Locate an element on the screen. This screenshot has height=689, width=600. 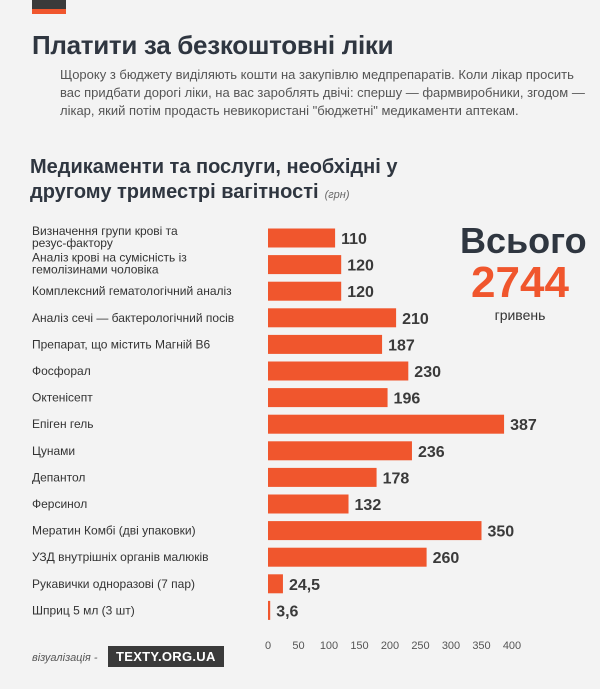
value-label: 230 is located at coordinates (427, 372).